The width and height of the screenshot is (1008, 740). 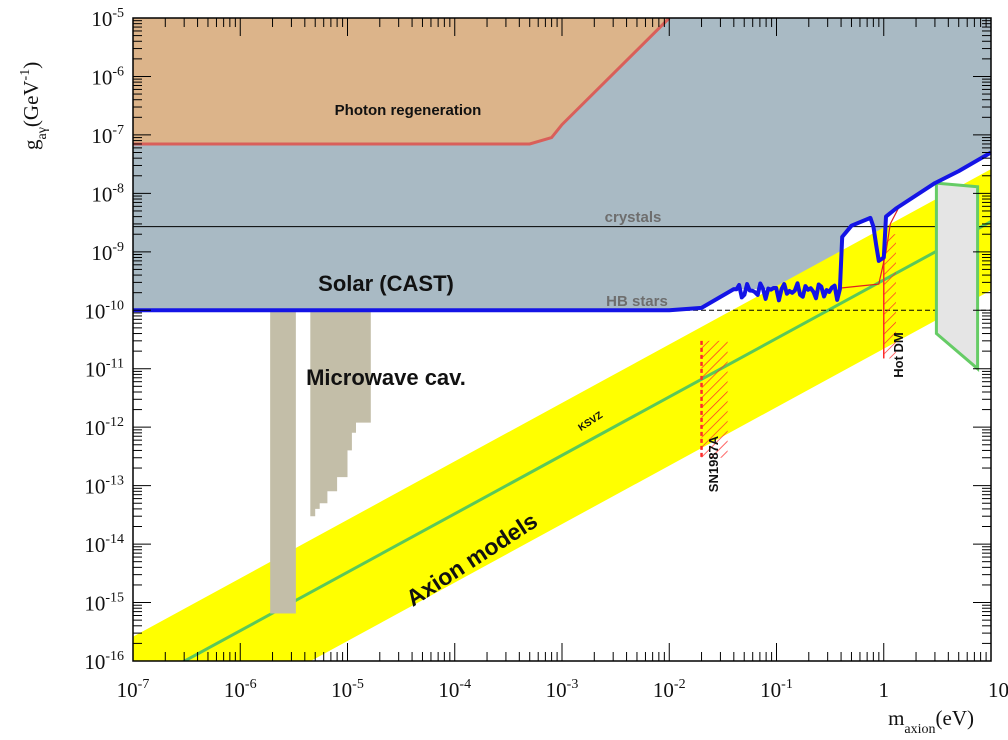 What do you see at coordinates (104, 310) in the screenshot?
I see `y-tick-label: 10⁻¹⁰` at bounding box center [104, 310].